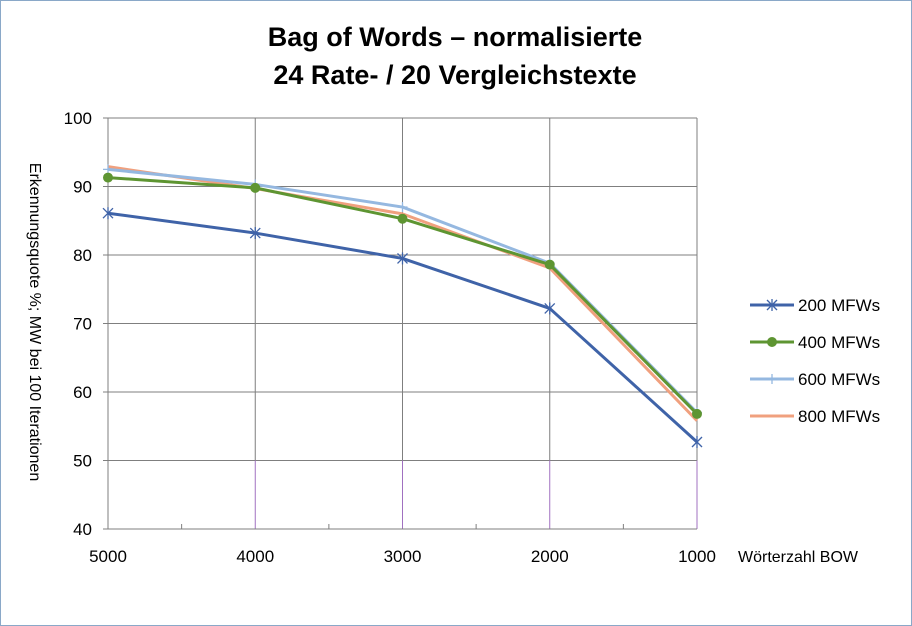 This screenshot has width=912, height=626. What do you see at coordinates (82, 324) in the screenshot?
I see `y-tick-label: 70` at bounding box center [82, 324].